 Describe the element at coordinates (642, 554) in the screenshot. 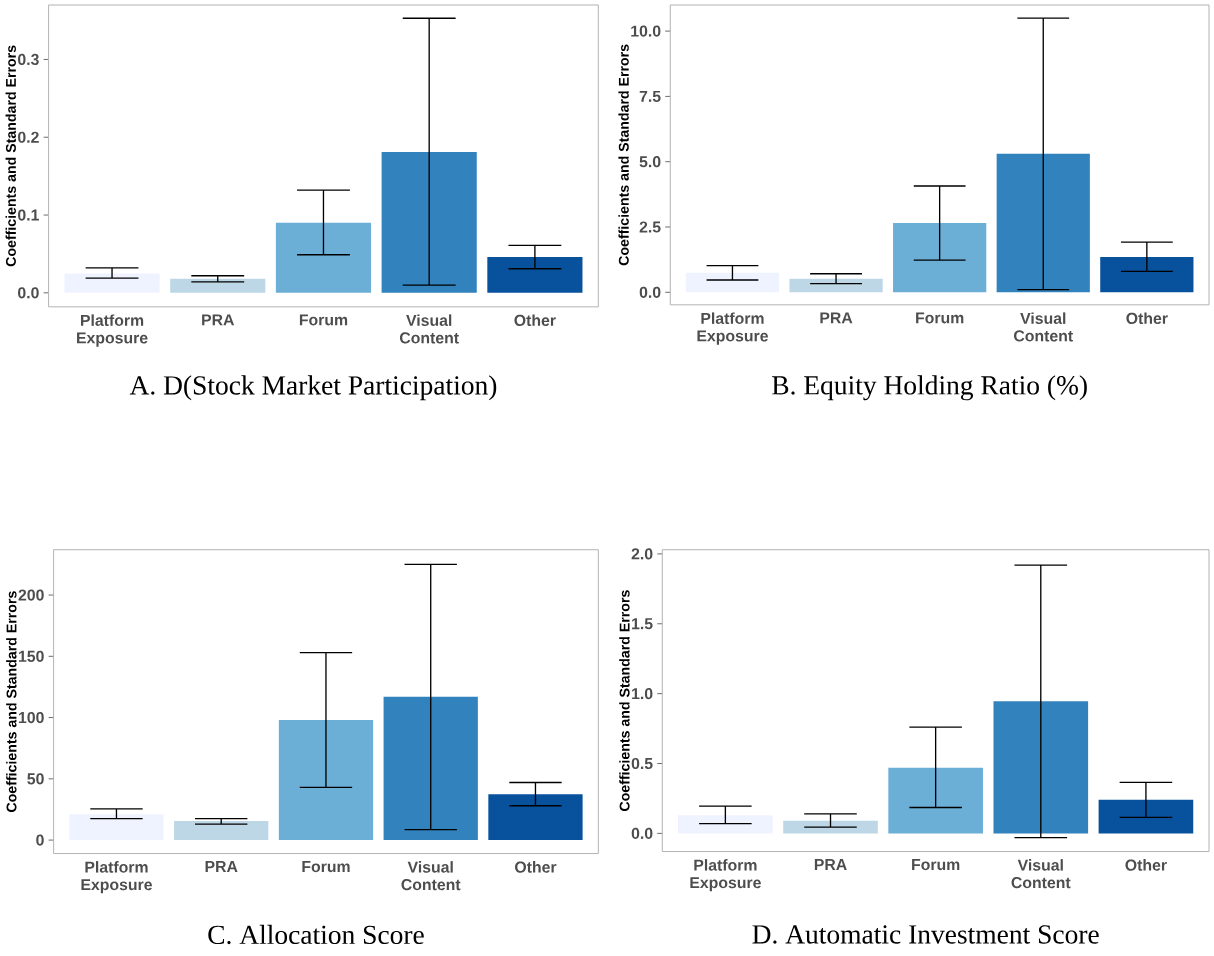

I see `y-tick-label: 2.0` at that location.